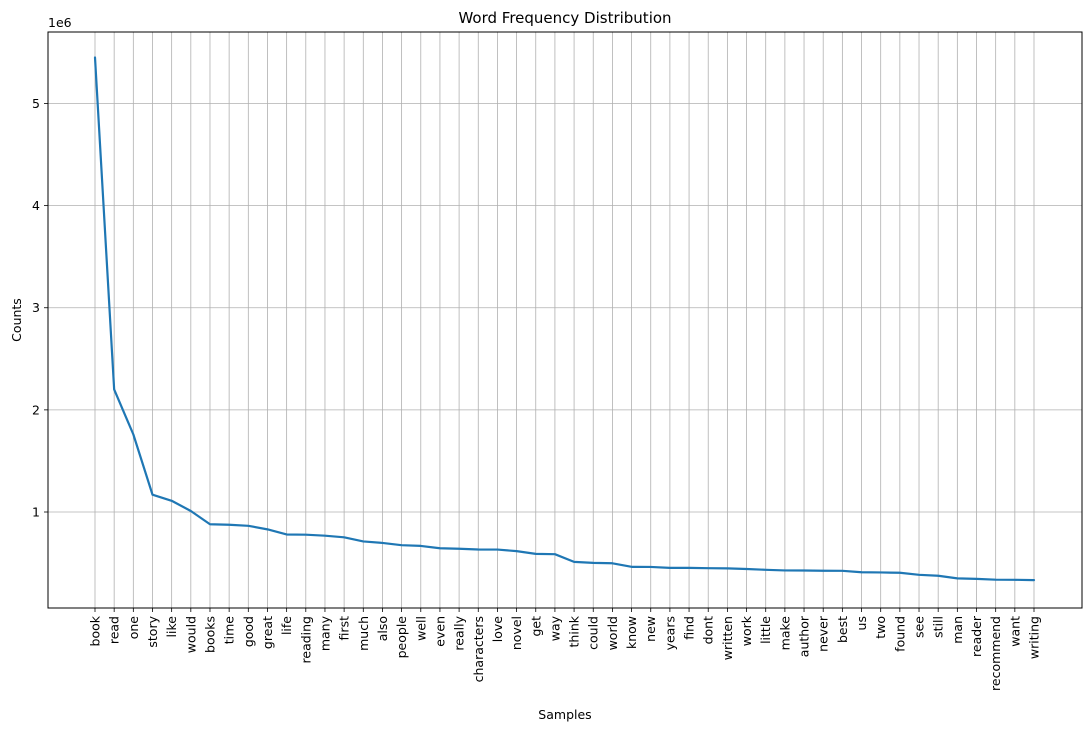 This screenshot has width=1091, height=732. I want to click on x-tick-label: think, so click(574, 631).